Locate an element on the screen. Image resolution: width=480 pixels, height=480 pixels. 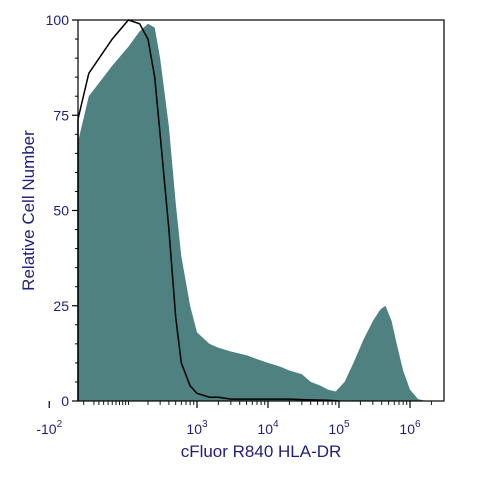
x-axis: -102 10³ 10⁴ 10⁵ 10⁶ is located at coordinates (234, 419).